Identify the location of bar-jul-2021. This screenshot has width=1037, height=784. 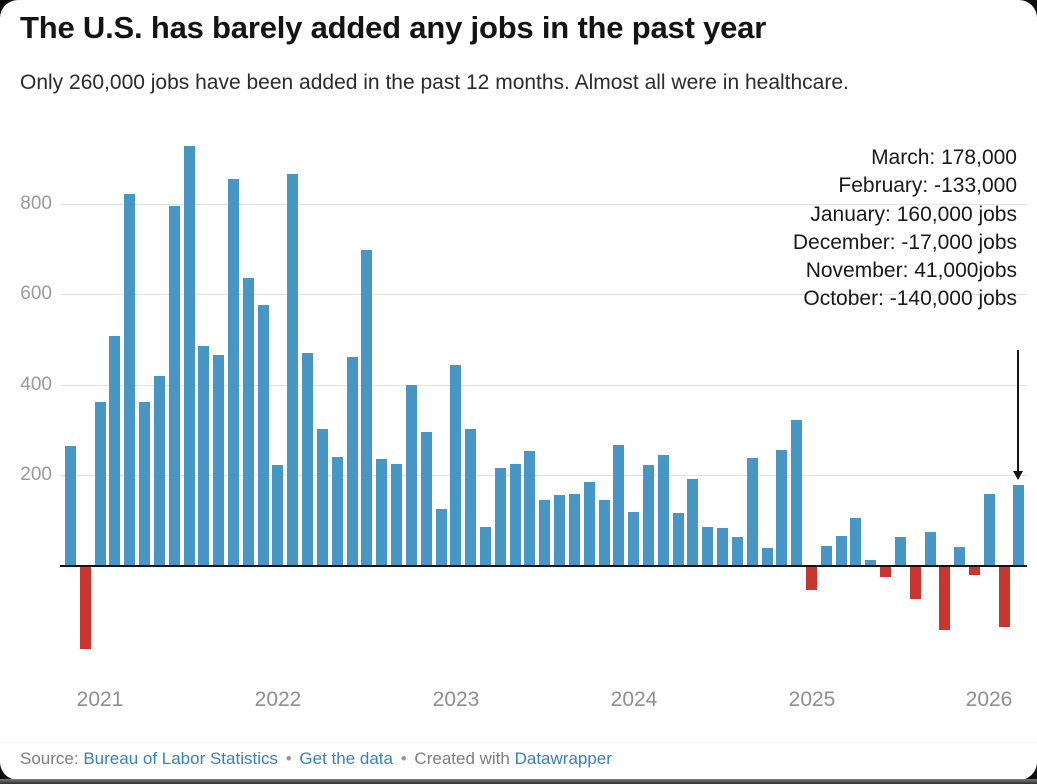
(189, 356).